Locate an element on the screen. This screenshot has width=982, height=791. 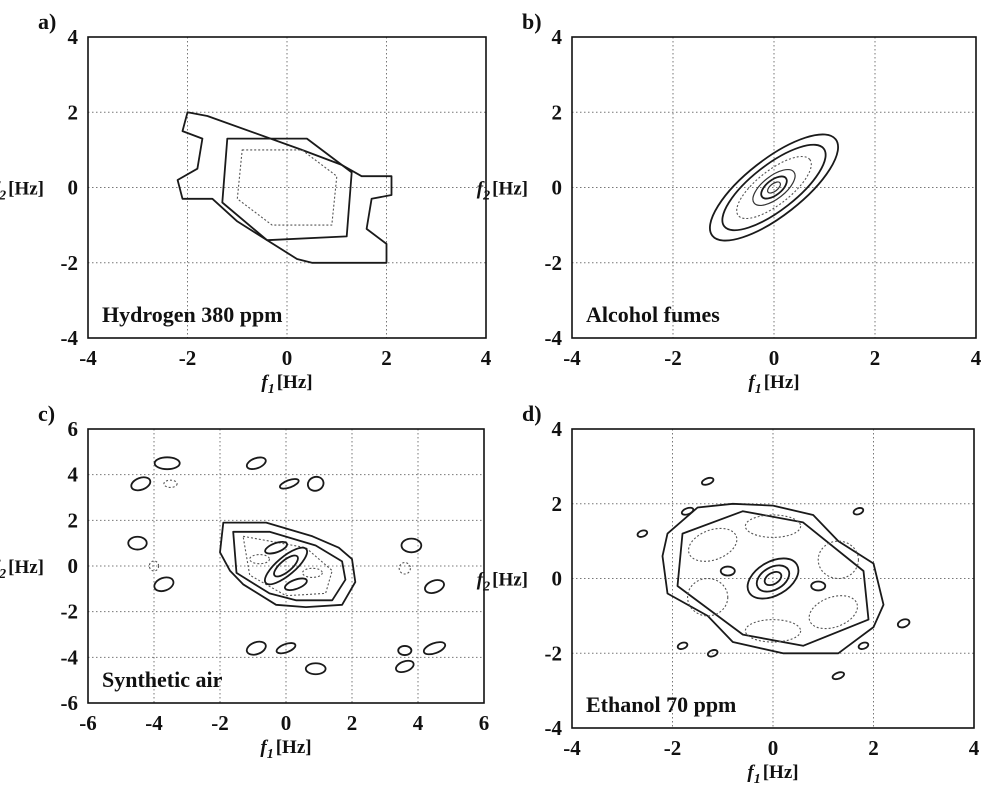
x-tick-label: 2 is located at coordinates (386, 358).